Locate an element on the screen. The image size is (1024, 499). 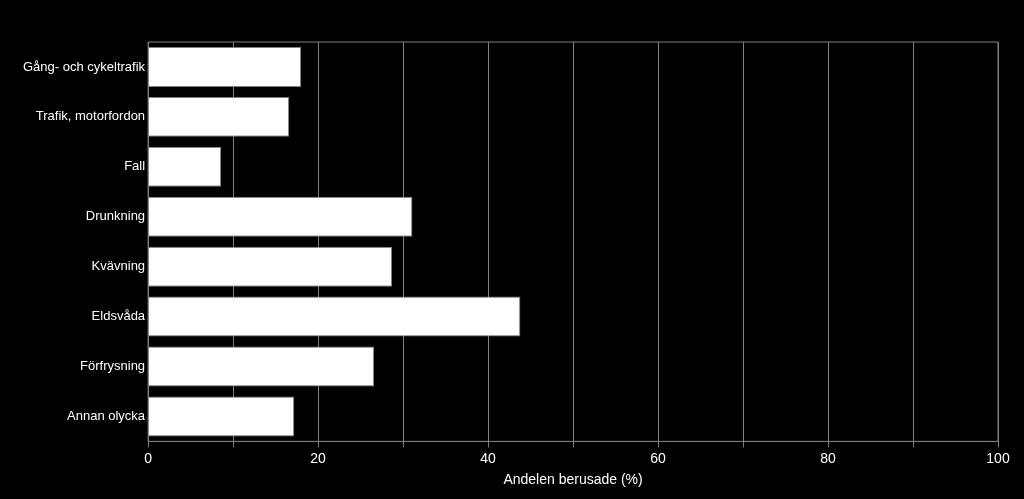
x-axis-title: Andelen berusade (%) is located at coordinates (573, 479).